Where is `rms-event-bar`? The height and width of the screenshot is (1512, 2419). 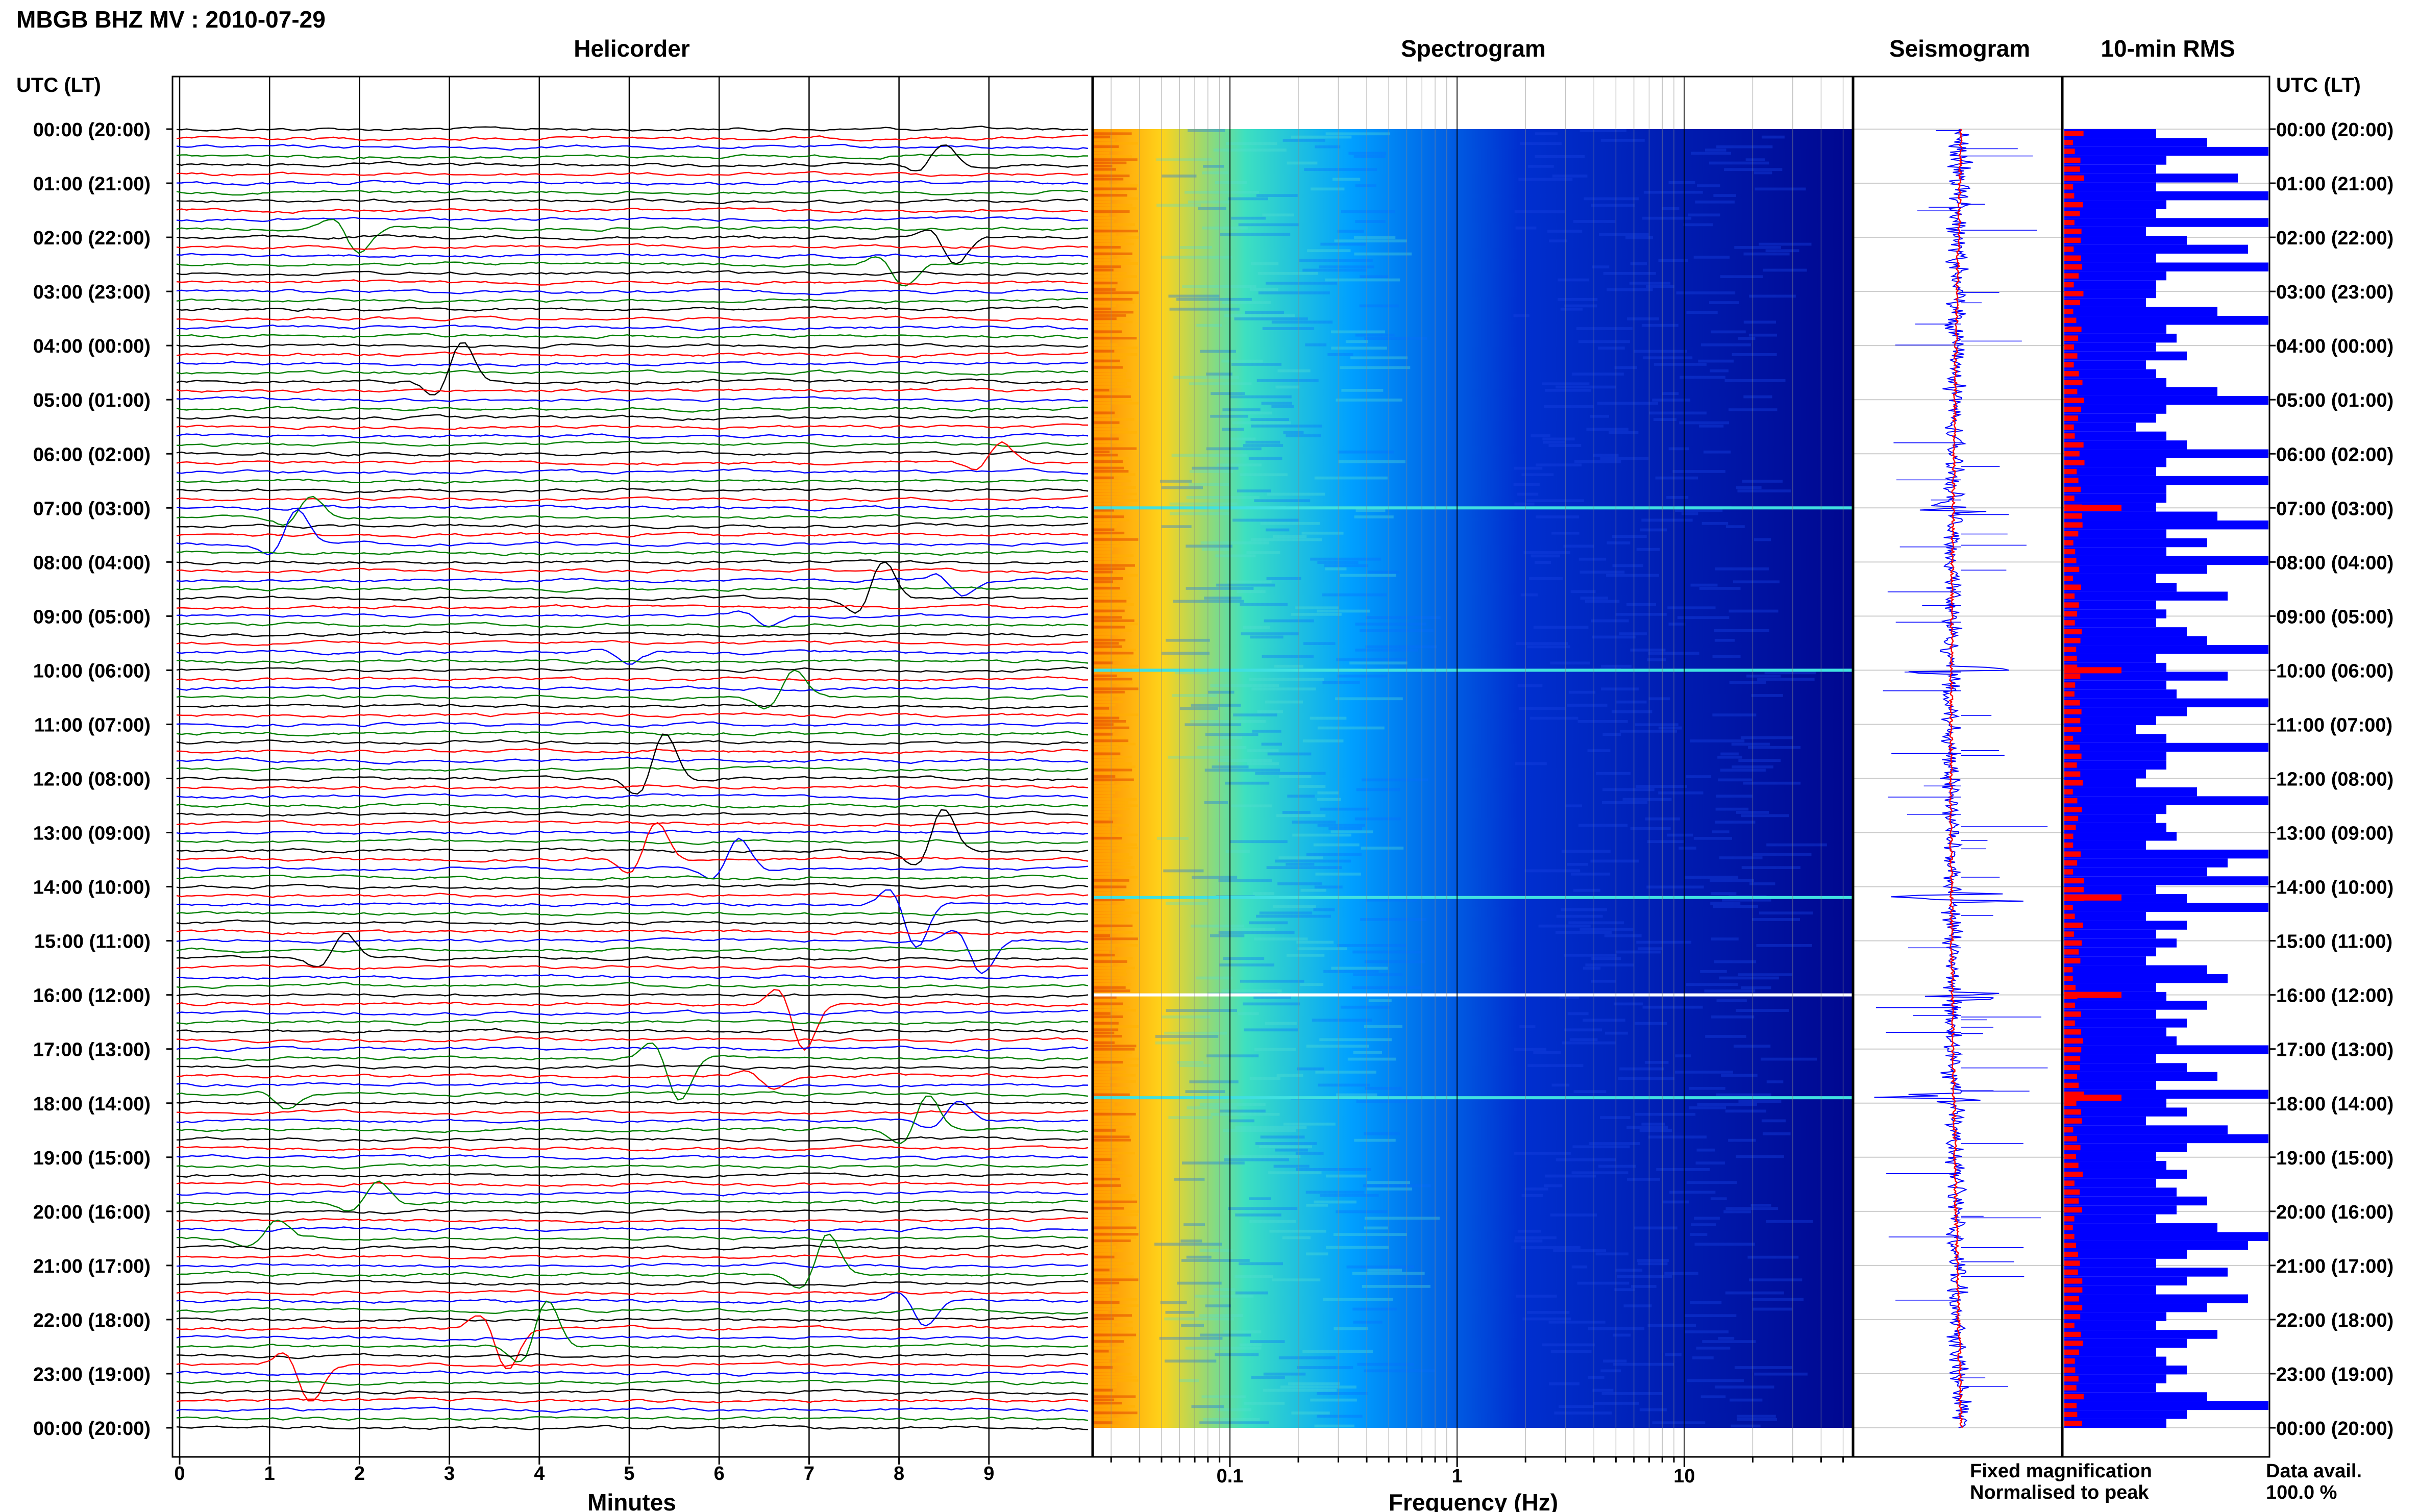
rms-event-bar is located at coordinates (2092, 1098).